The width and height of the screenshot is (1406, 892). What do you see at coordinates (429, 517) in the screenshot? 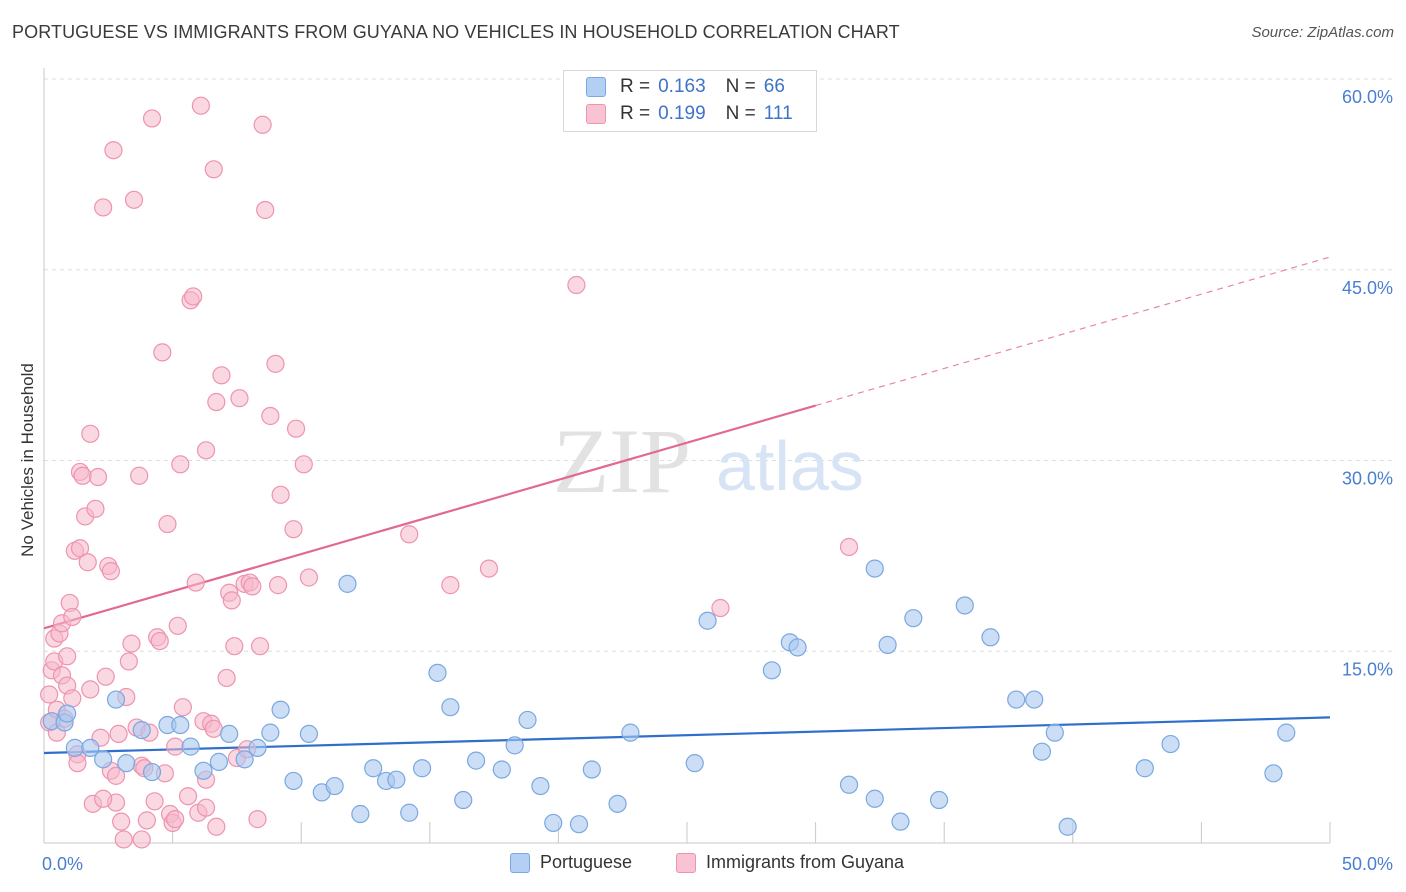
I see `trend-line-guyana` at bounding box center [429, 517].